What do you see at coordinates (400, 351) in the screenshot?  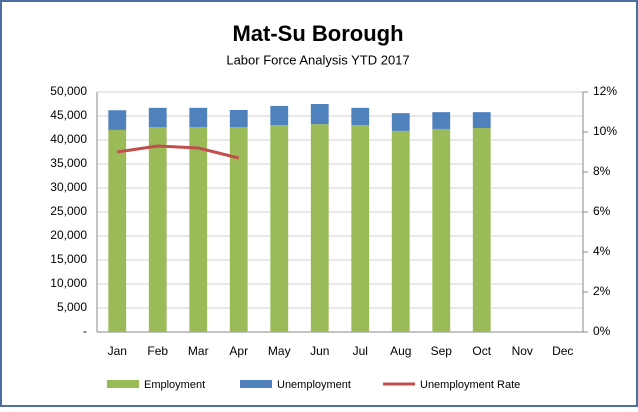 I see `x-tick-label: Aug` at bounding box center [400, 351].